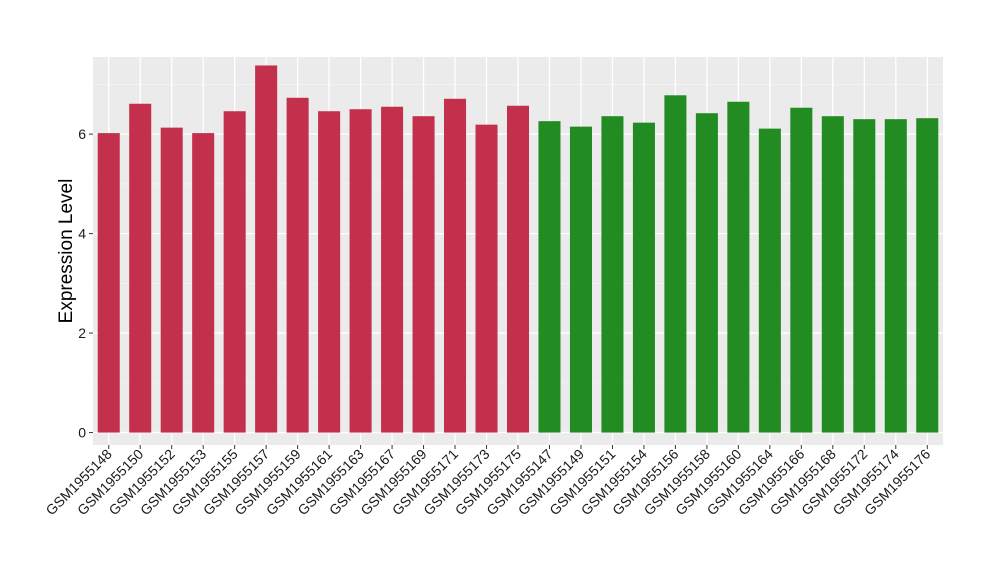  What do you see at coordinates (486, 278) in the screenshot?
I see `bar-GSM1955173` at bounding box center [486, 278].